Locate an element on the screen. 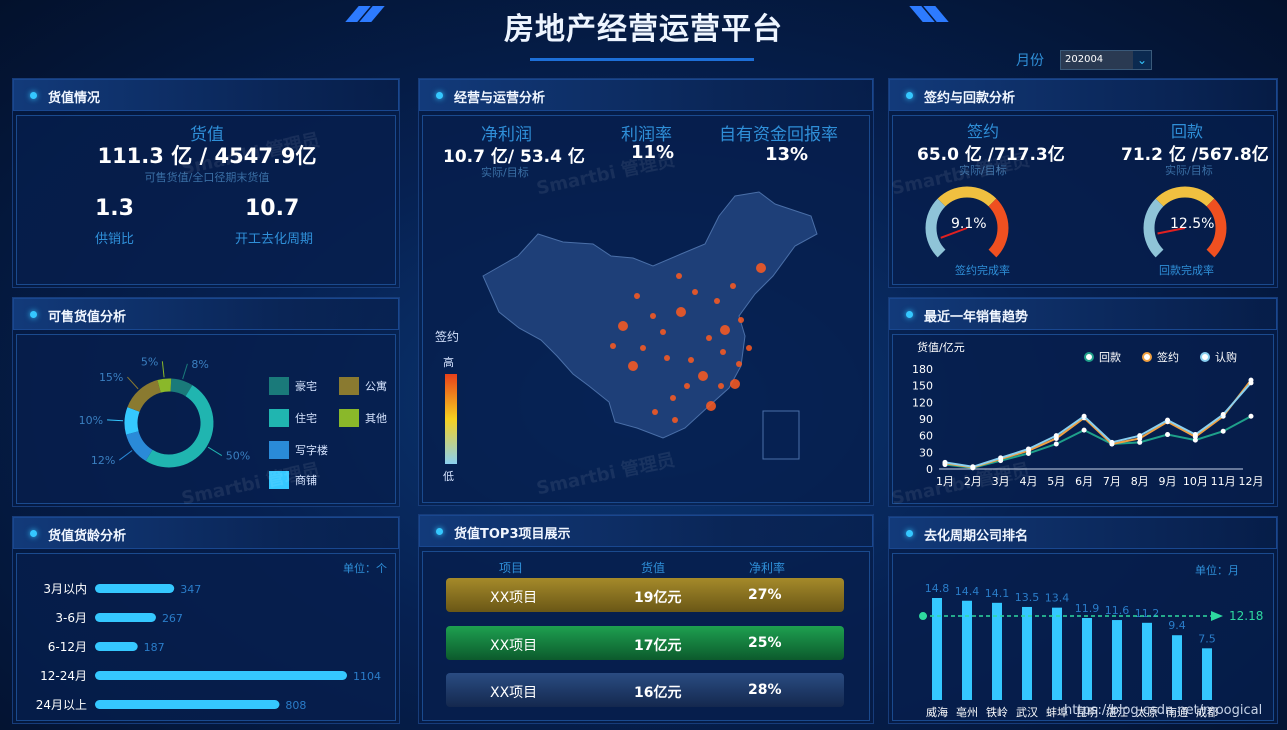 This screenshot has width=1287, height=730. map-legend-low: 低 is located at coordinates (448, 476).